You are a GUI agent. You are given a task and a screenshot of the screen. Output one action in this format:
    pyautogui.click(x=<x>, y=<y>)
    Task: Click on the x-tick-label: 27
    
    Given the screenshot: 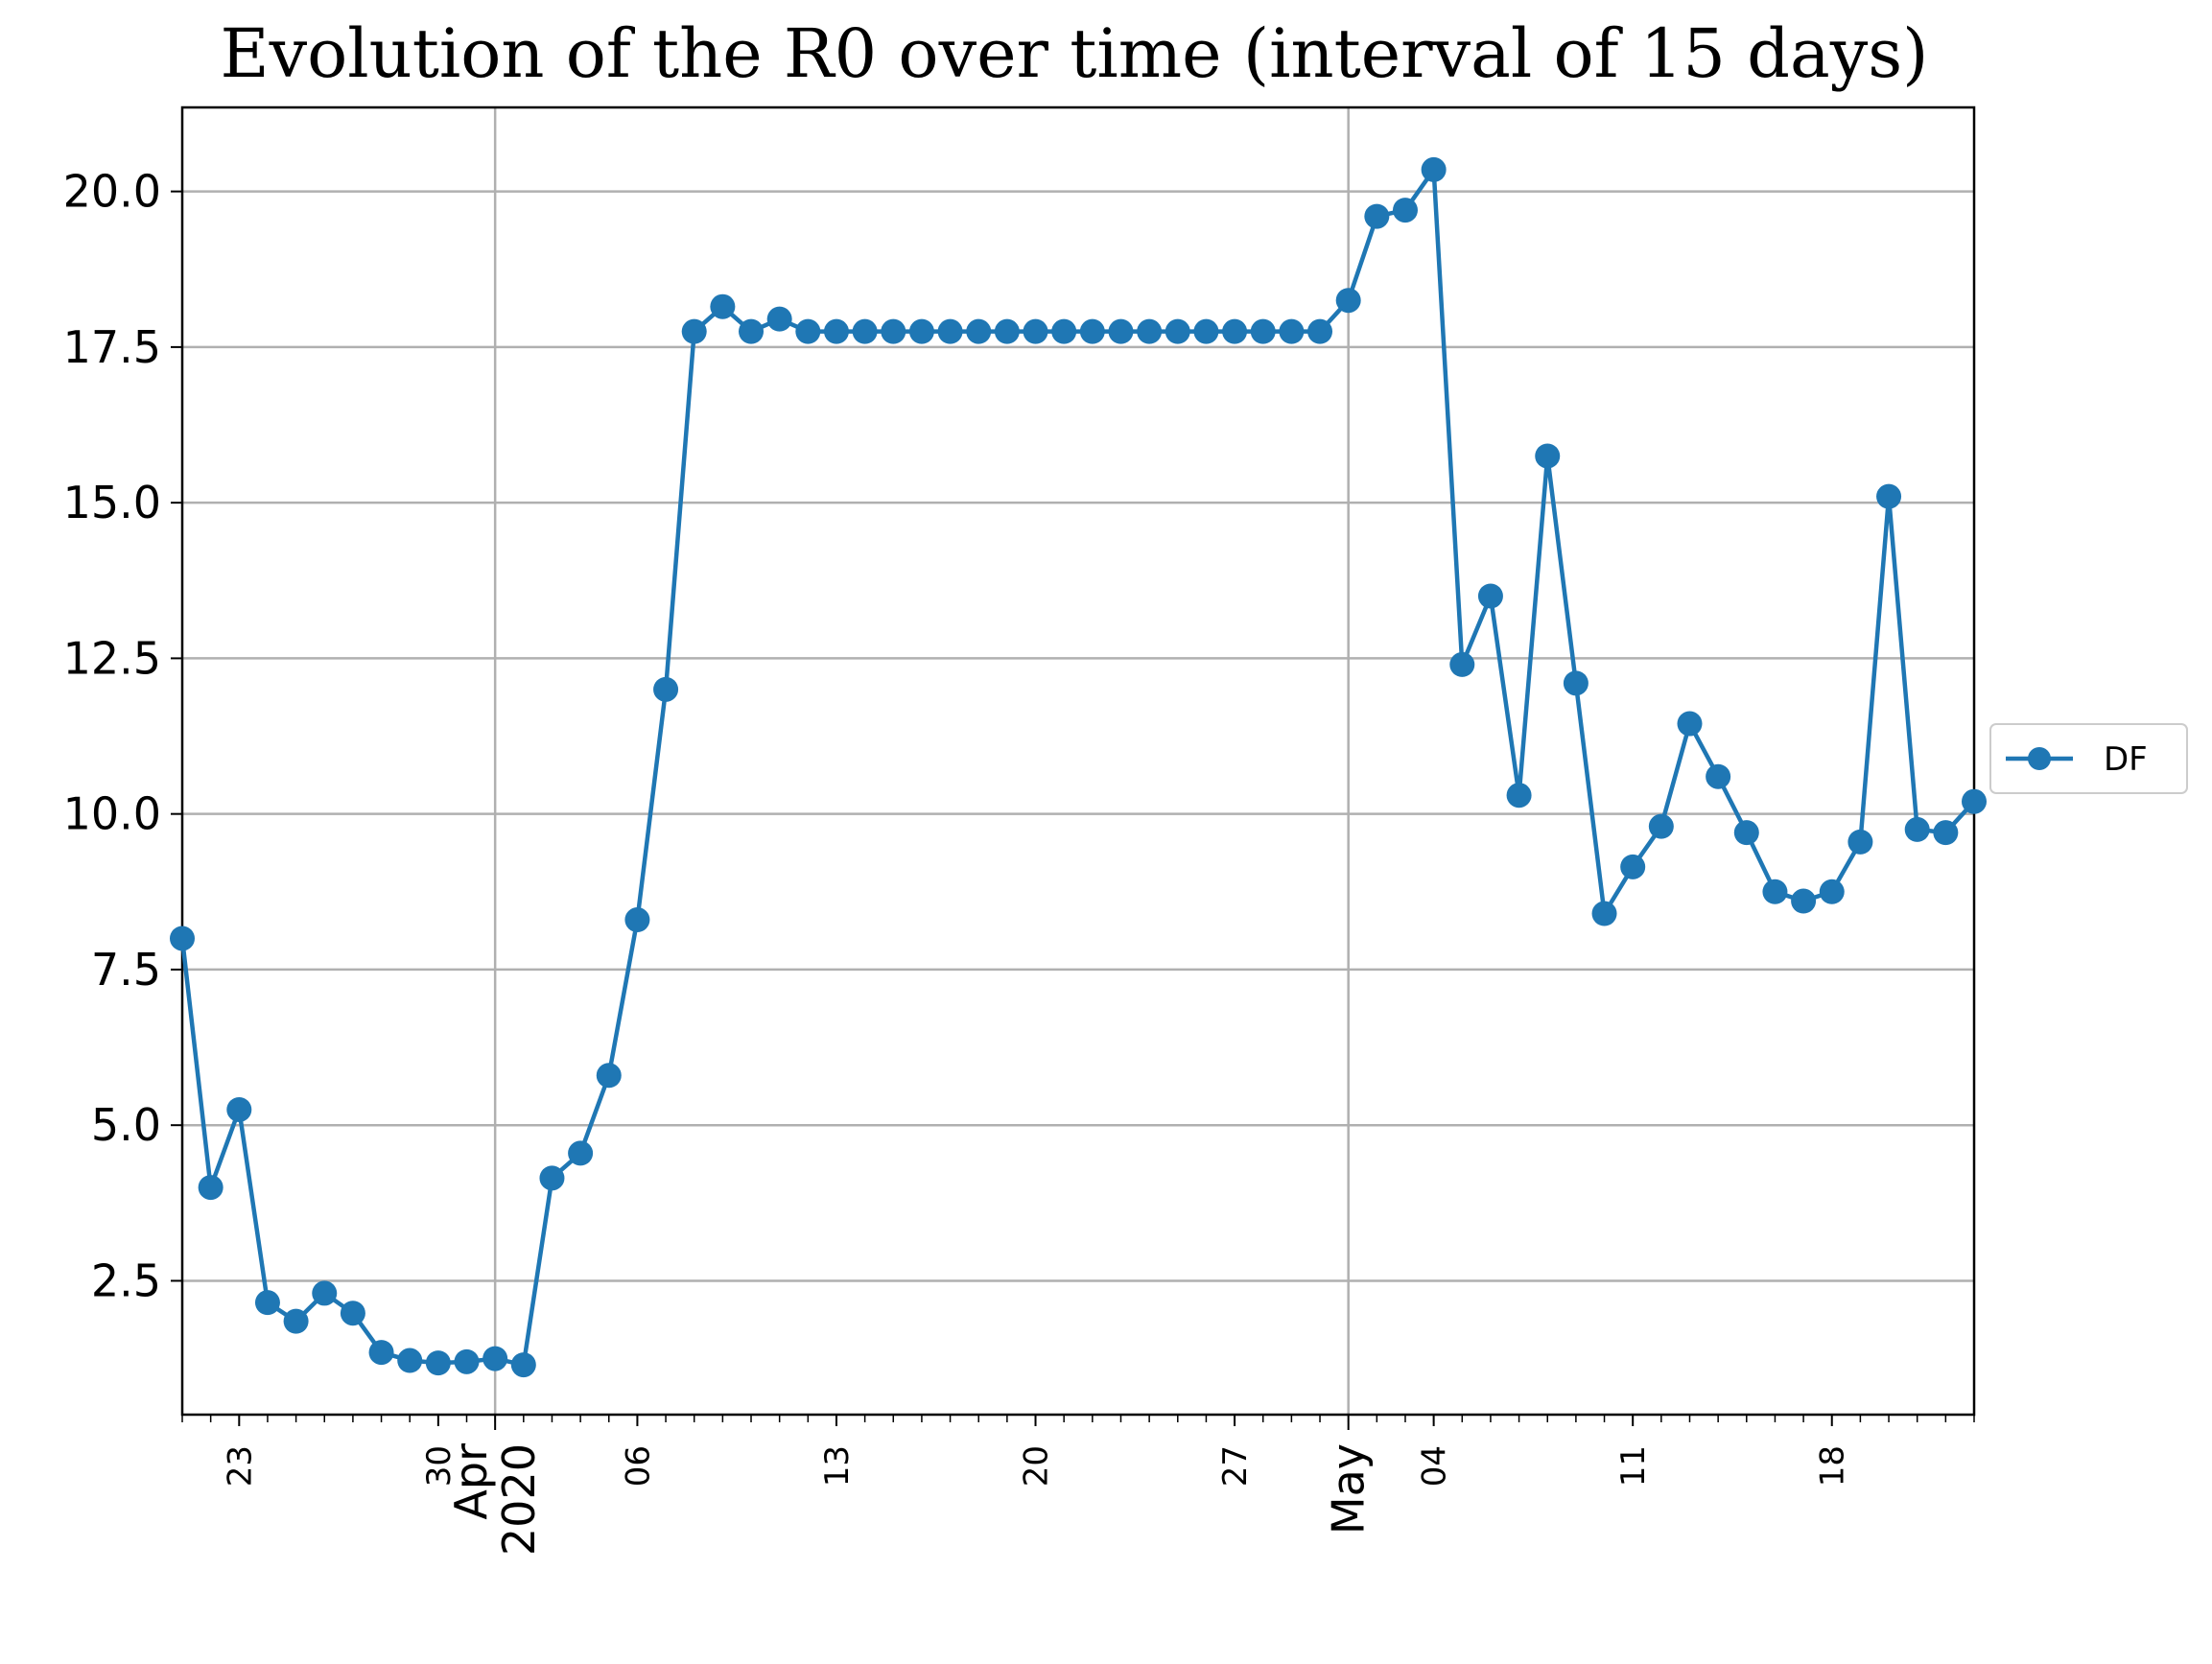 What is the action you would take?
    pyautogui.click(x=1235, y=1466)
    